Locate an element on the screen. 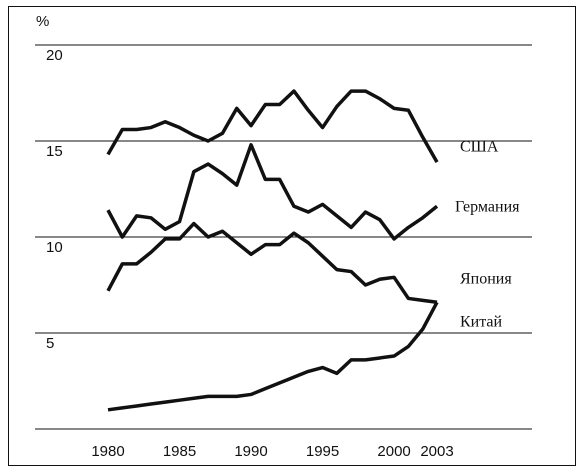 Image resolution: width=584 pixels, height=472 pixels. y-axis-label: % is located at coordinates (42, 21).